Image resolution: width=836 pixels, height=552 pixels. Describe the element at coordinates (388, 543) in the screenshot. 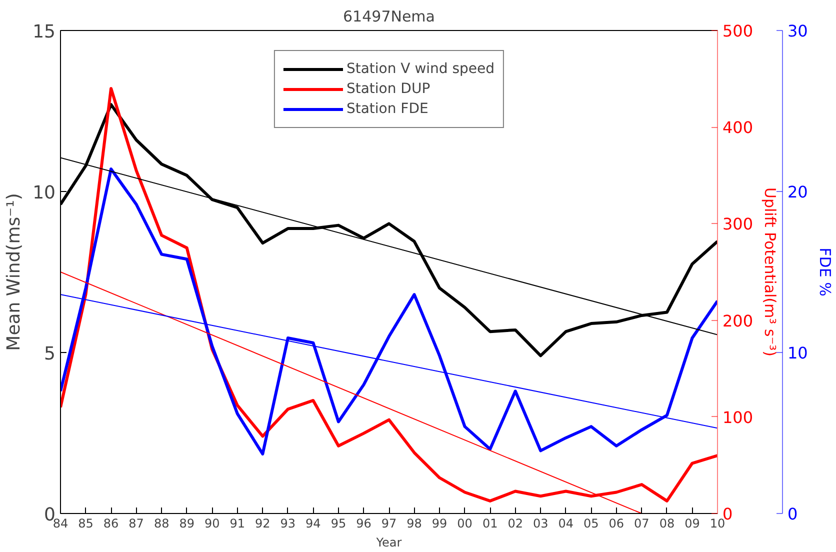

I see `x-axis-title: Year` at that location.